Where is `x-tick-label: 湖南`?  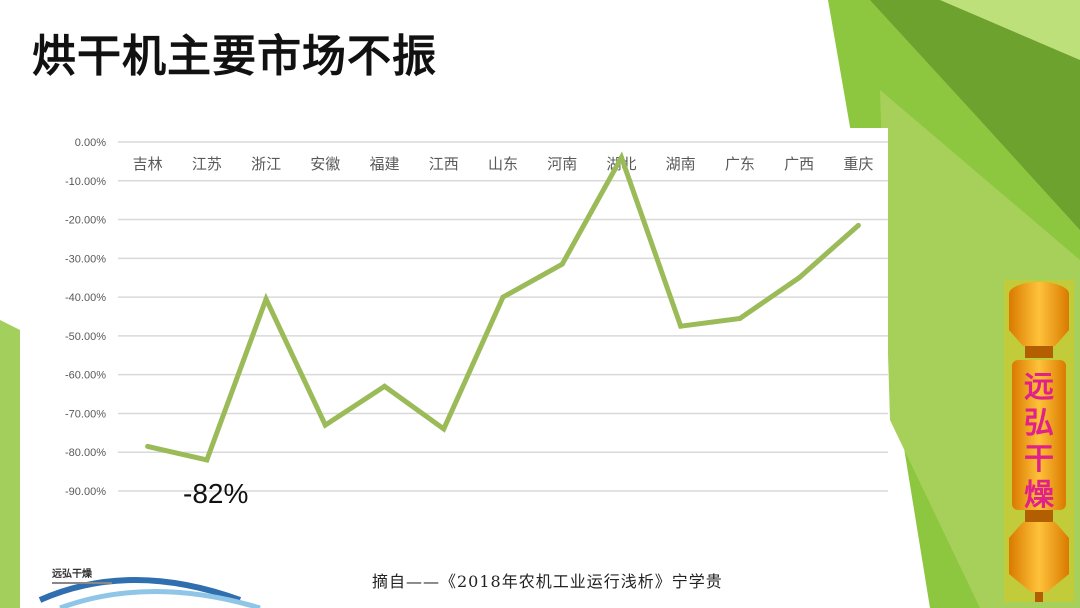 x-tick-label: 湖南 is located at coordinates (681, 164).